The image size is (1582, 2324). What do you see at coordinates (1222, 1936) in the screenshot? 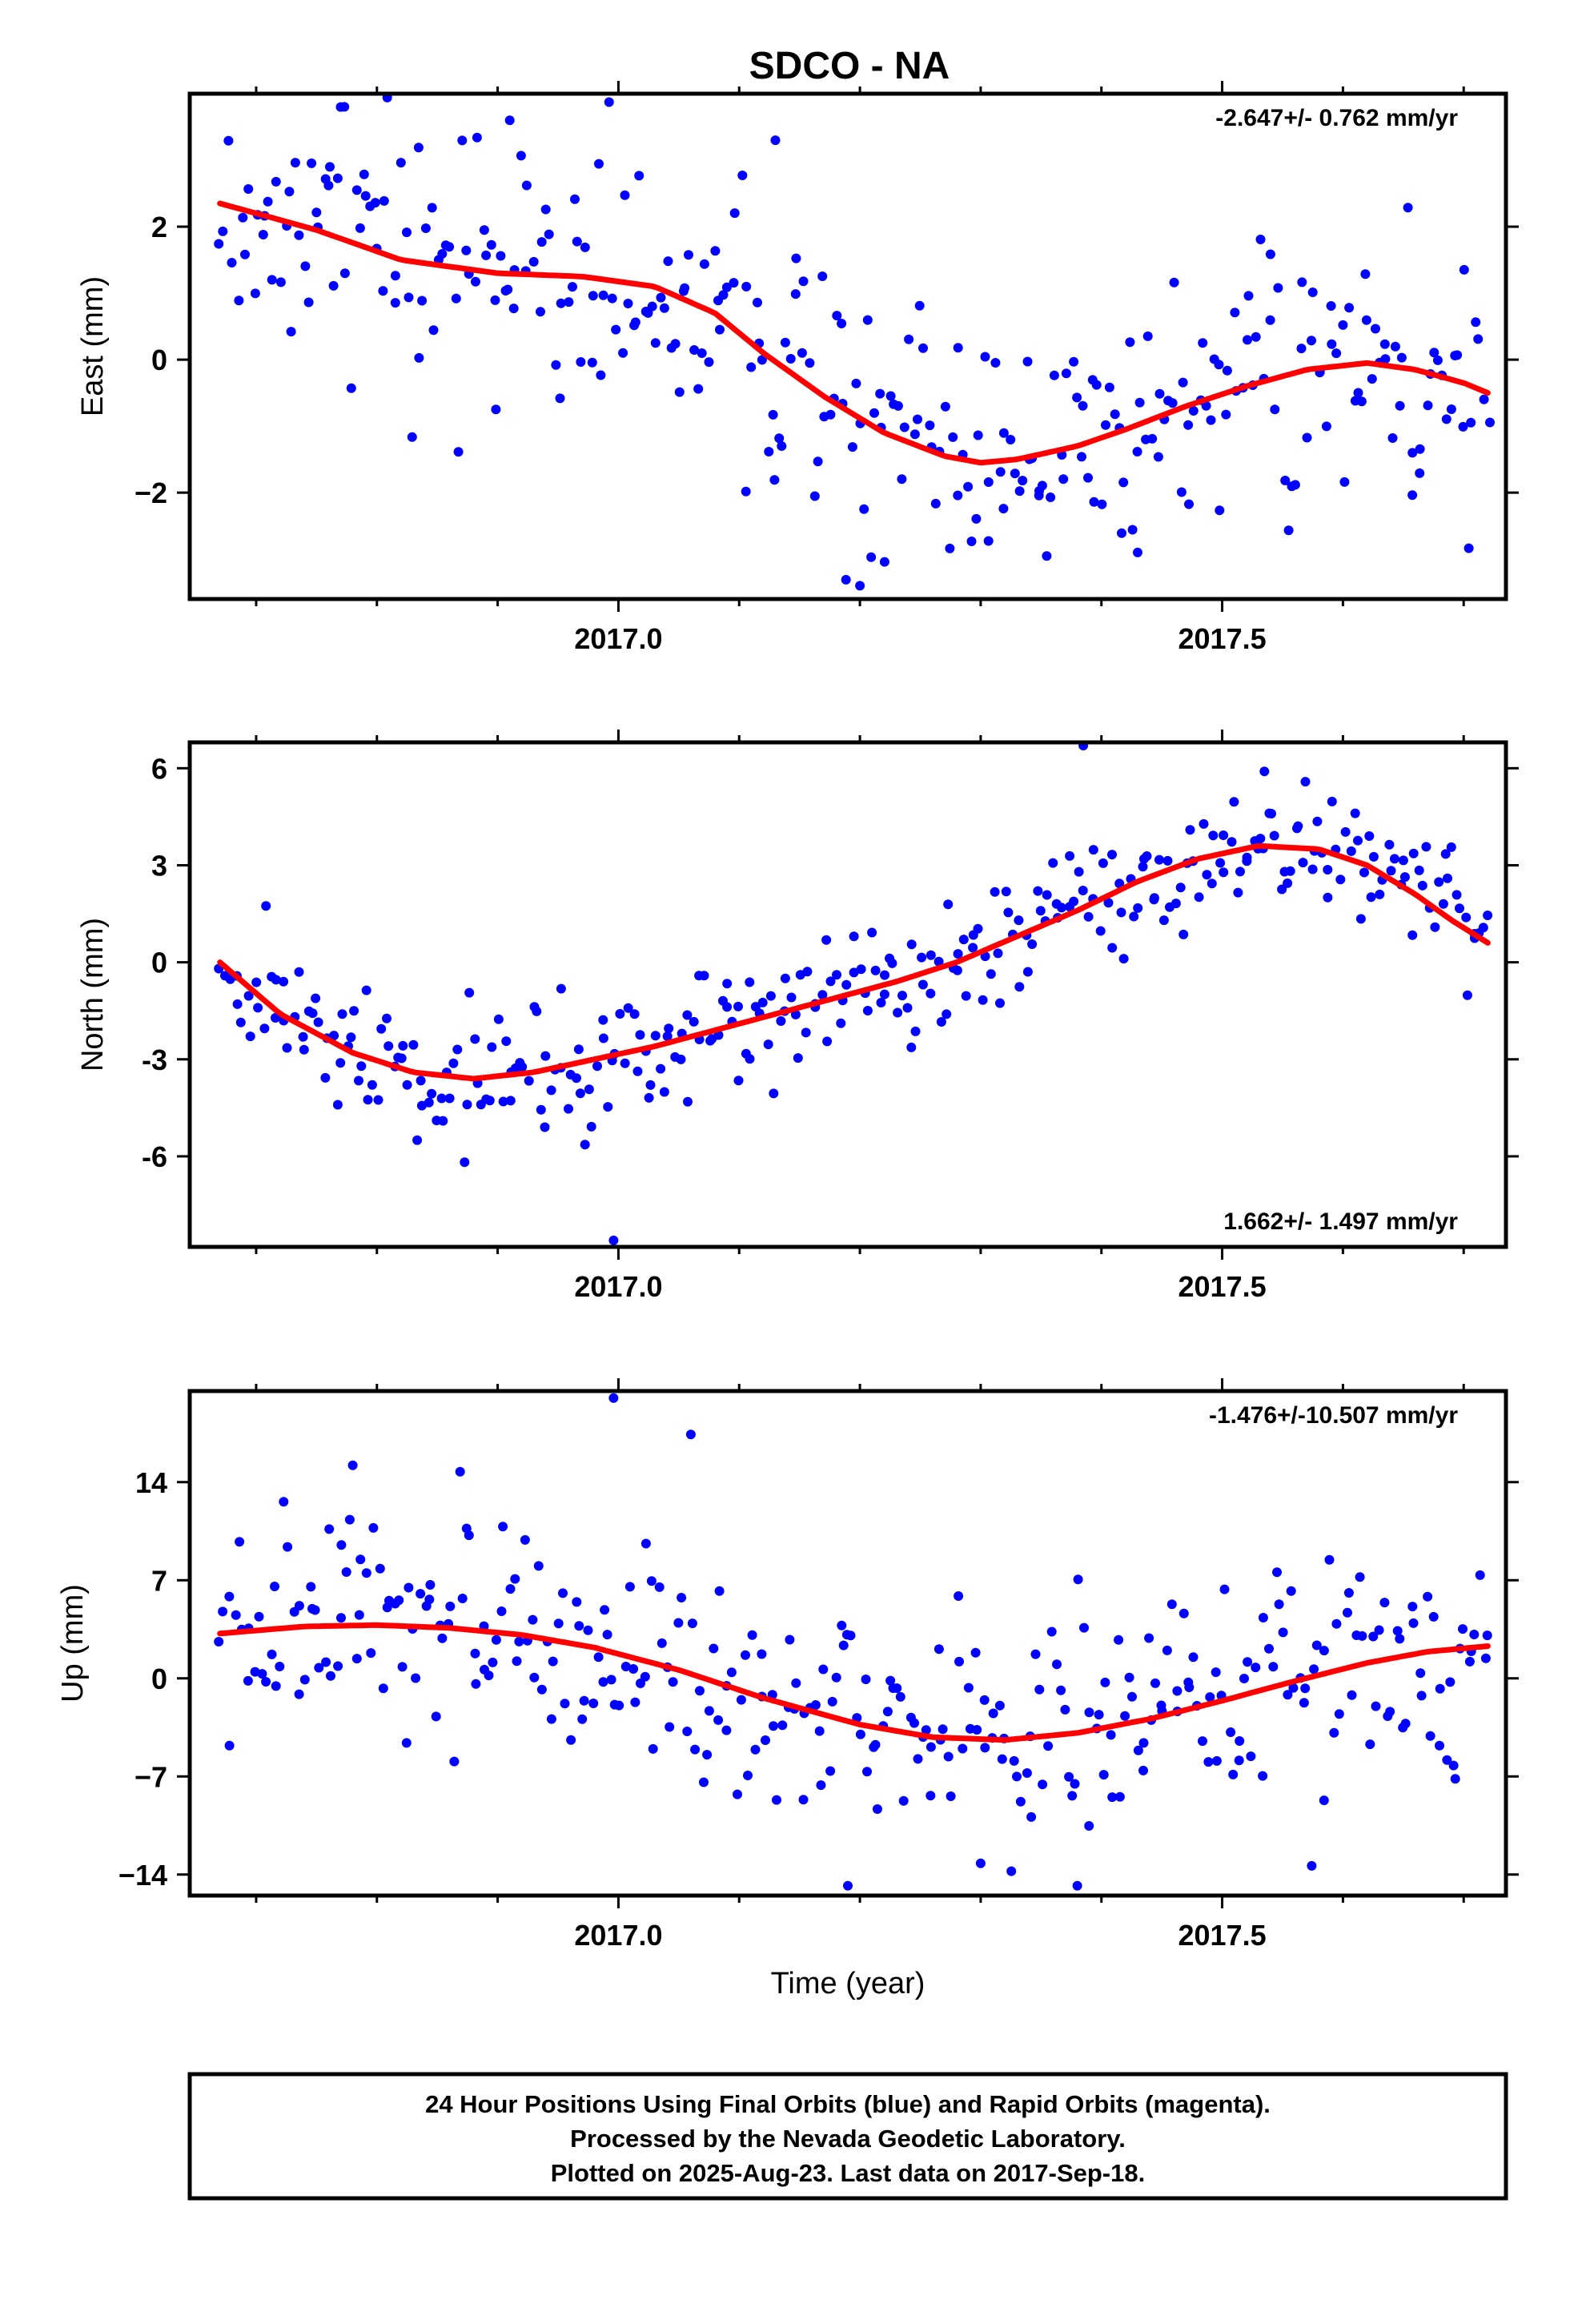
I see `x-tick-label: 2017.5` at bounding box center [1222, 1936].